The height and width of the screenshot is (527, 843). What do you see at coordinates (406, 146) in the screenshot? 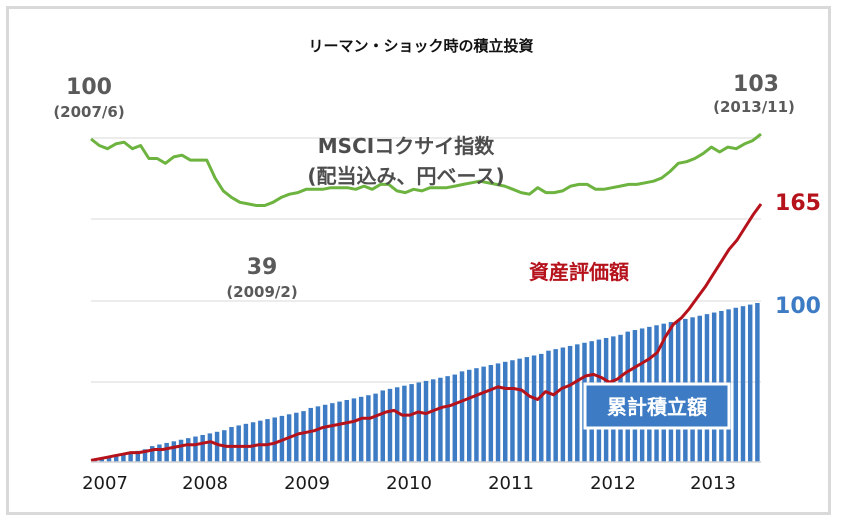
I see `msci-series-name: MSCIコクサイ指数` at bounding box center [406, 146].